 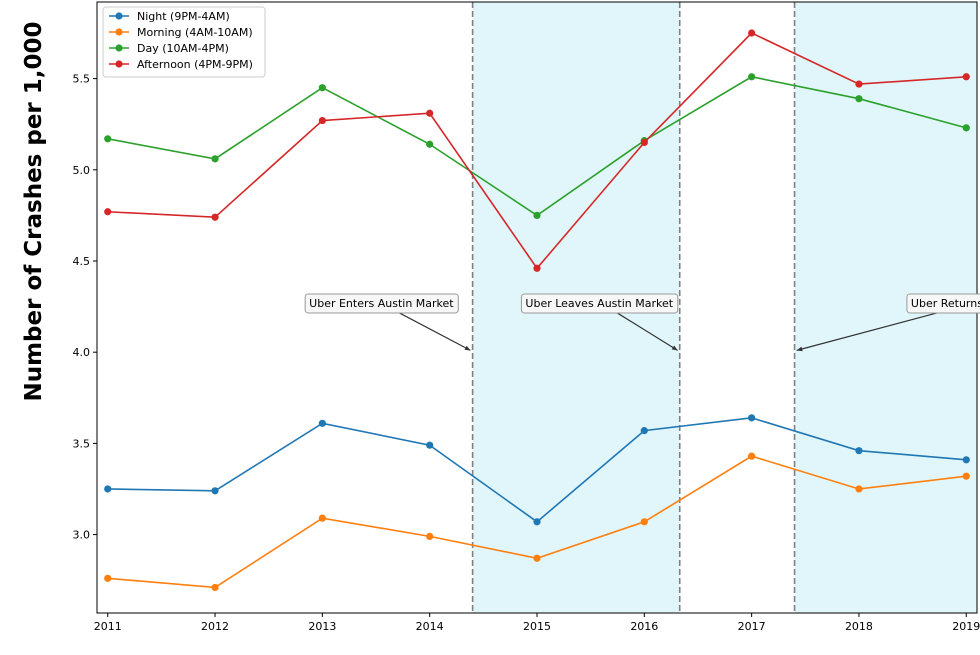 I want to click on annotation-label: Uber Leaves Austin Market, so click(x=599, y=303).